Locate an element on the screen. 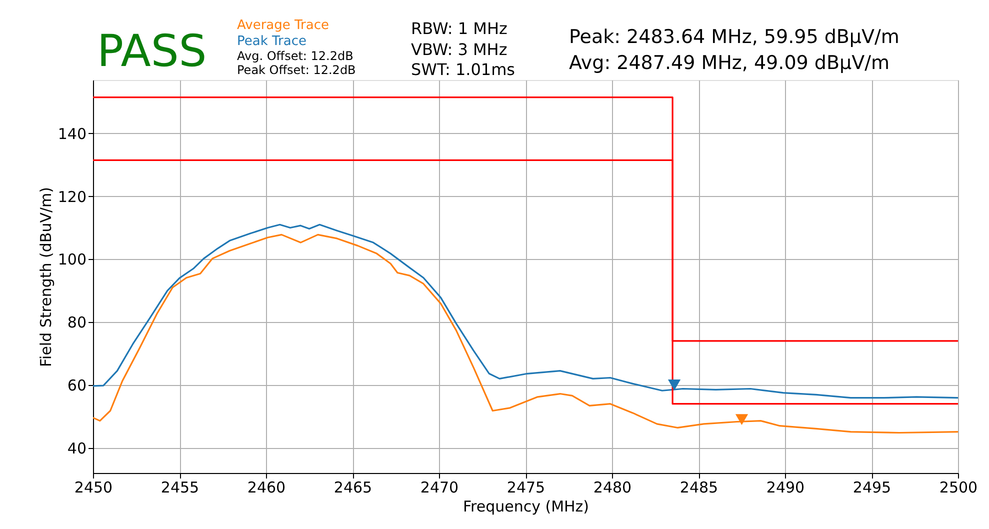 The image size is (989, 529). x-tick-label: 2480 is located at coordinates (612, 487).